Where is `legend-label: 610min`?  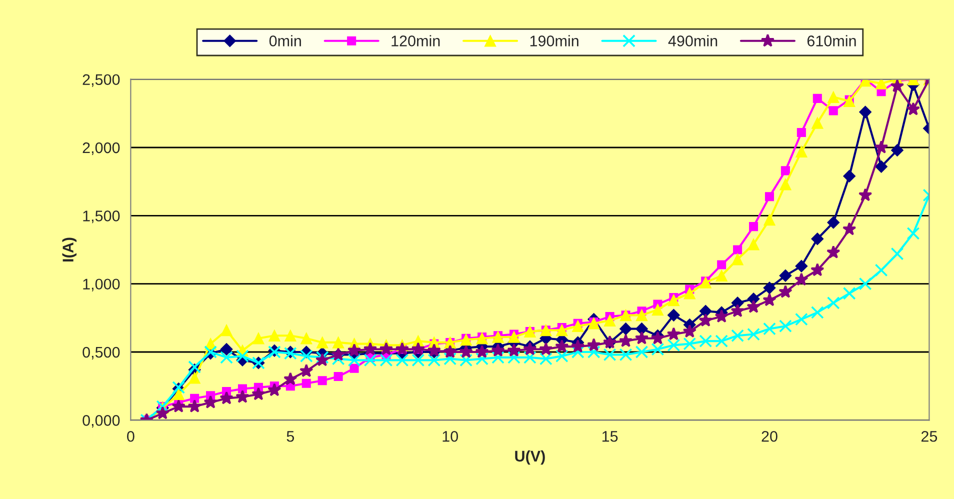 legend-label: 610min is located at coordinates (831, 40).